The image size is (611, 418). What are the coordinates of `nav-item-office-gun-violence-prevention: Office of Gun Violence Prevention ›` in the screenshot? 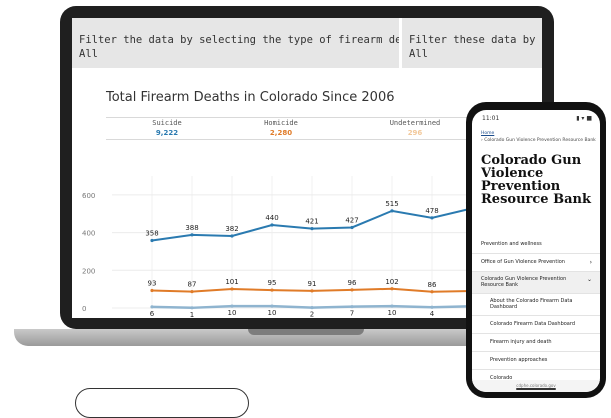 It's located at (536, 263).